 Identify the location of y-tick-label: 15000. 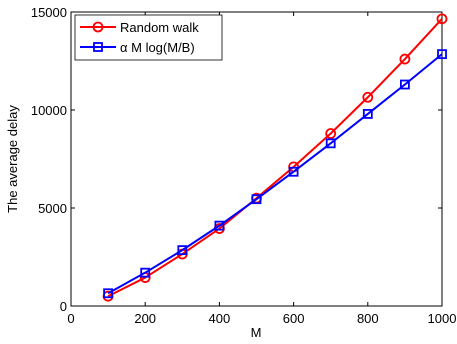
(49, 12).